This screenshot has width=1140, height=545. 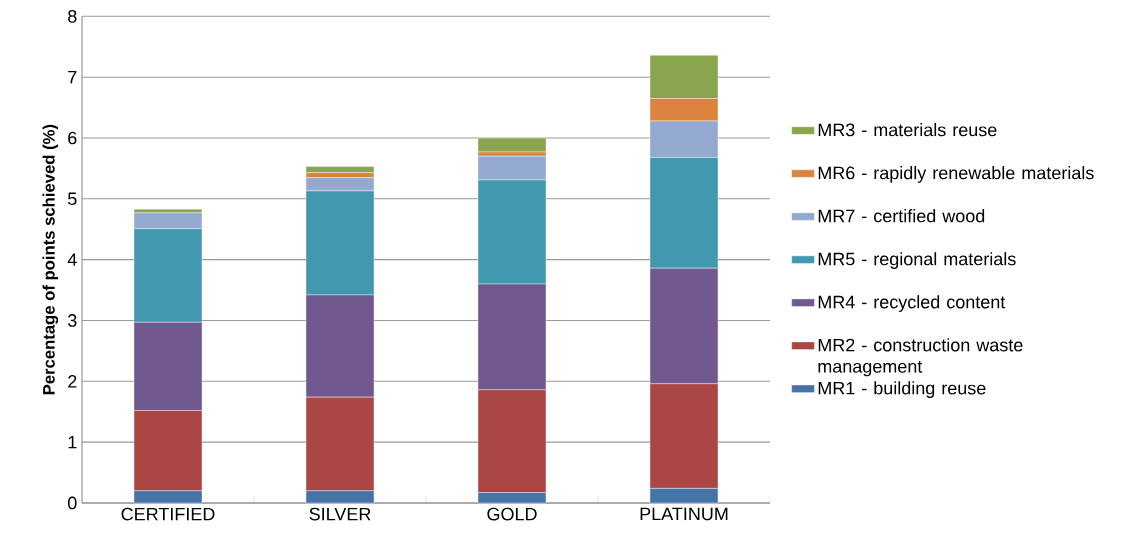 I want to click on legend-label: MR5 - regional materials, so click(x=917, y=260).